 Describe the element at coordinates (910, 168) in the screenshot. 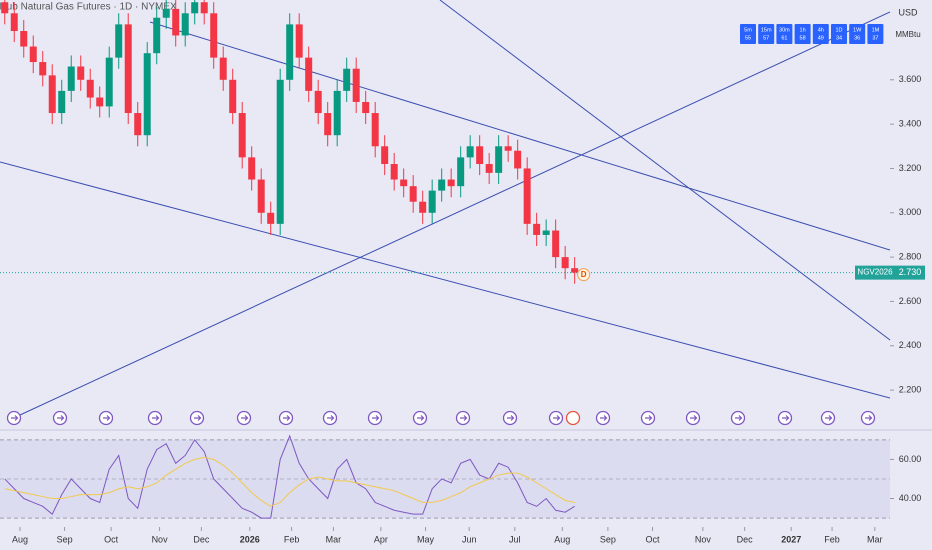

I see `y-tick-label: 3.200` at that location.